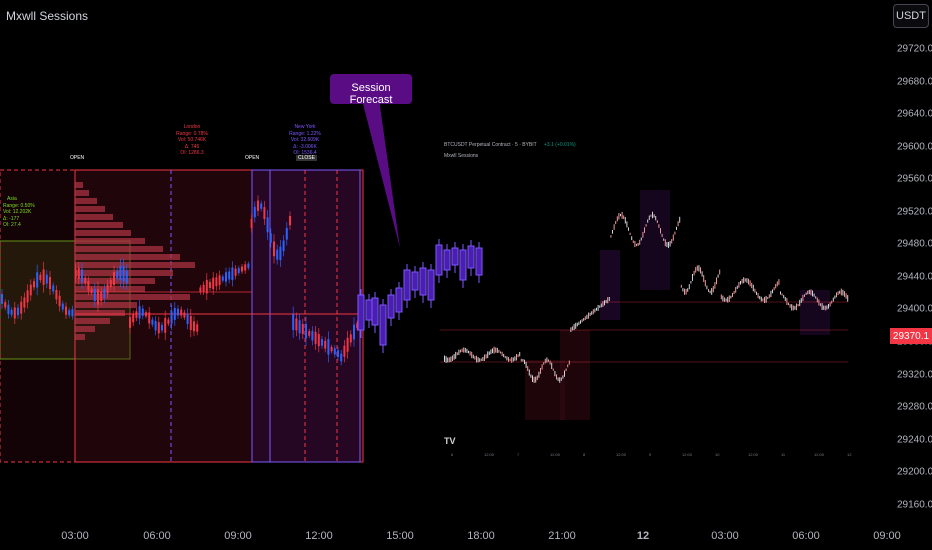  I want to click on forecast-callout-box, so click(371, 89).